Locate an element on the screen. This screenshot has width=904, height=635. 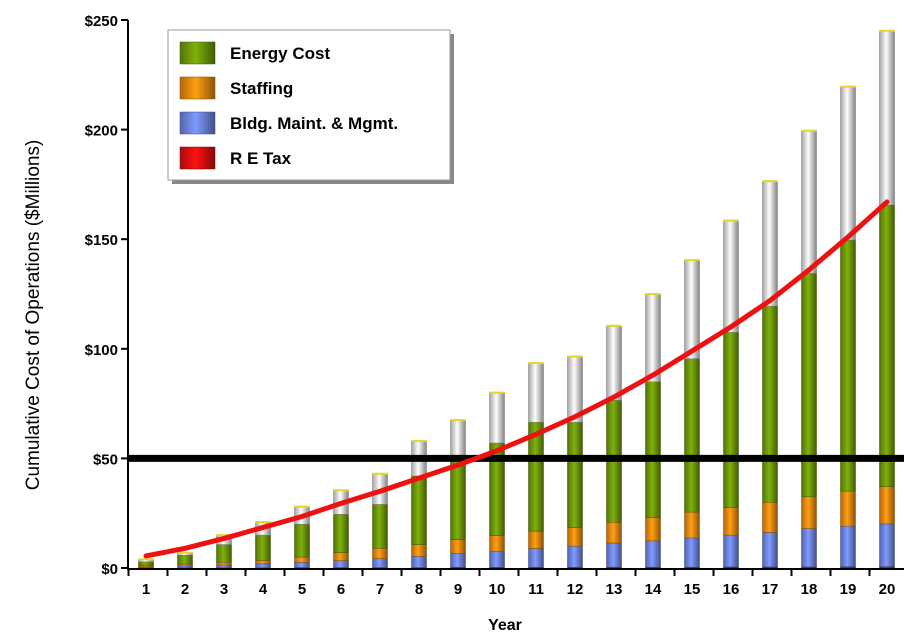
x-tick-label: 13 is located at coordinates (614, 589).